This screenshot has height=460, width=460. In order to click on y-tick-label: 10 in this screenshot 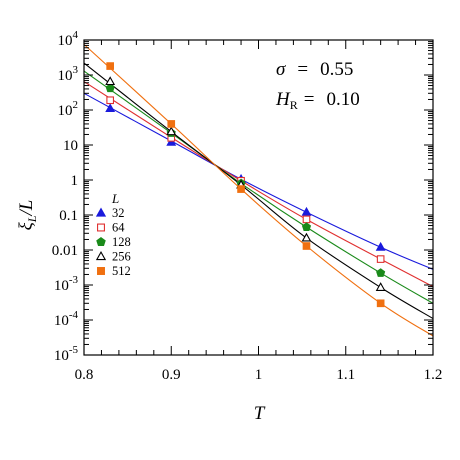, I will do `click(70, 146)`.